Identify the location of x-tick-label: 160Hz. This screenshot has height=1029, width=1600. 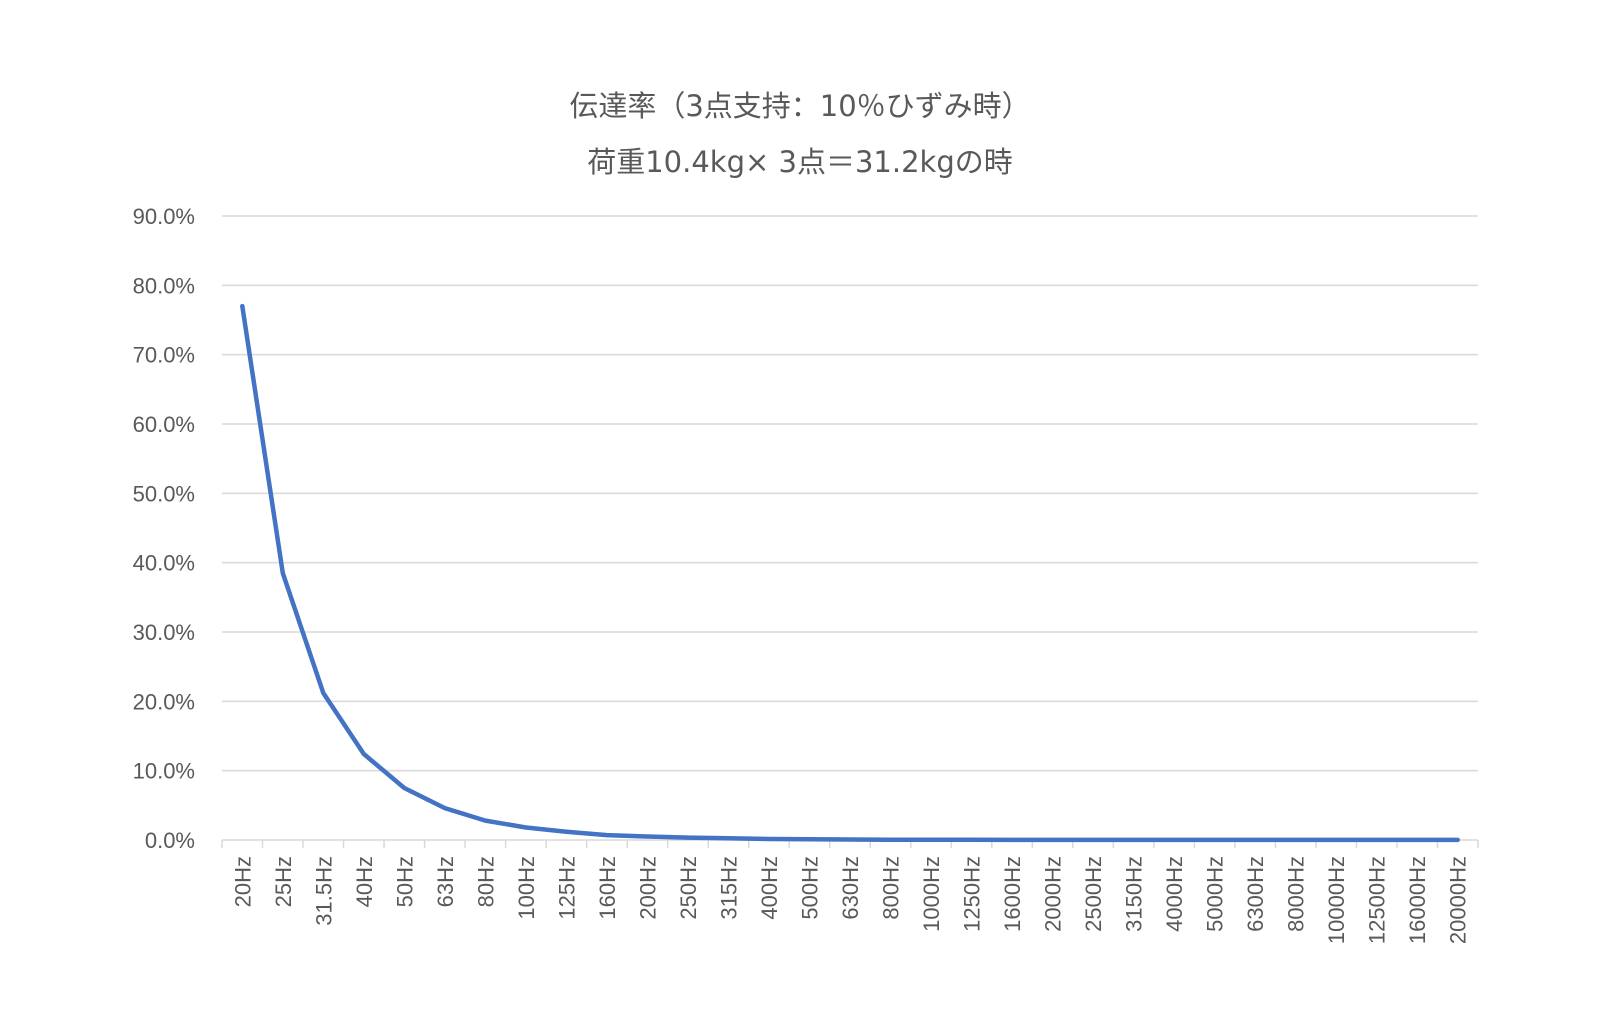
(607, 888).